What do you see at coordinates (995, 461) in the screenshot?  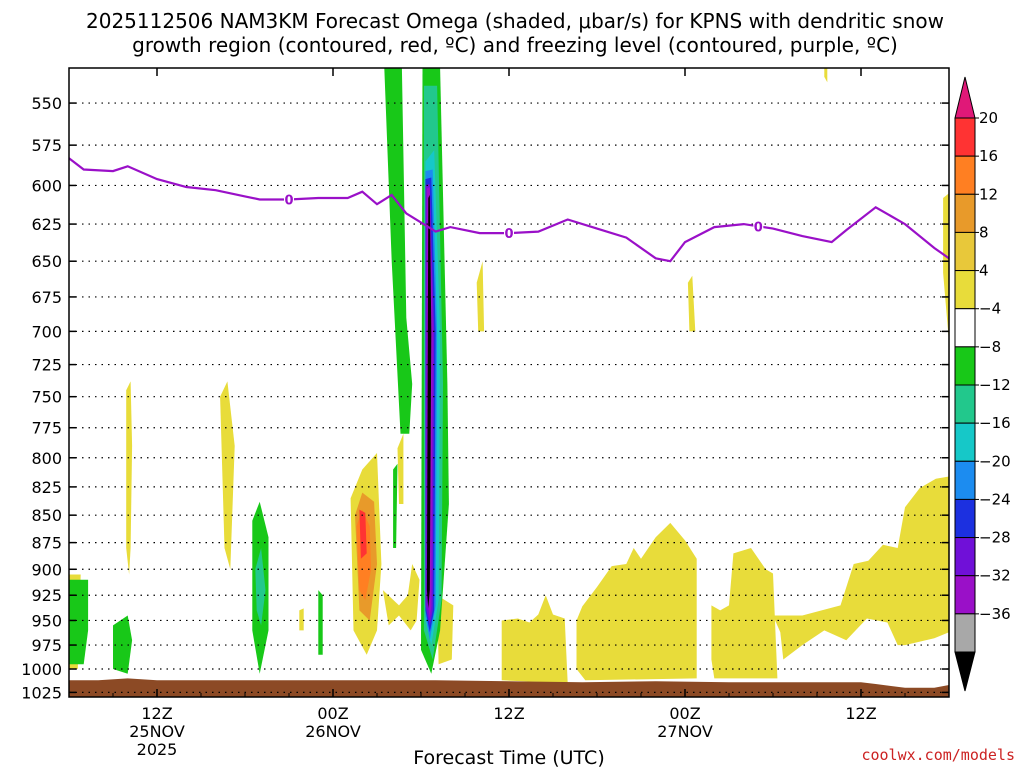 I see `colorbar-label-9: −20` at bounding box center [995, 461].